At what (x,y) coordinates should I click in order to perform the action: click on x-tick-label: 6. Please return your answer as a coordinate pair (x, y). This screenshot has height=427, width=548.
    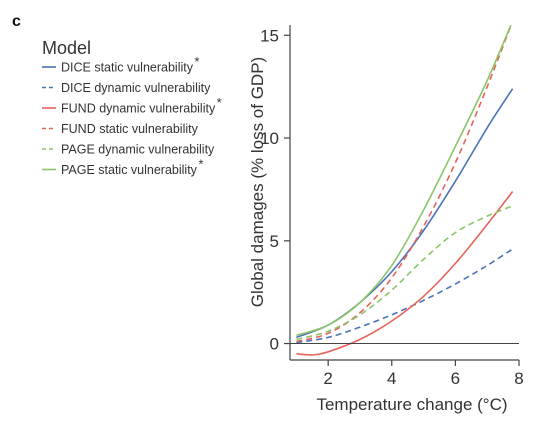
    Looking at the image, I should click on (455, 378).